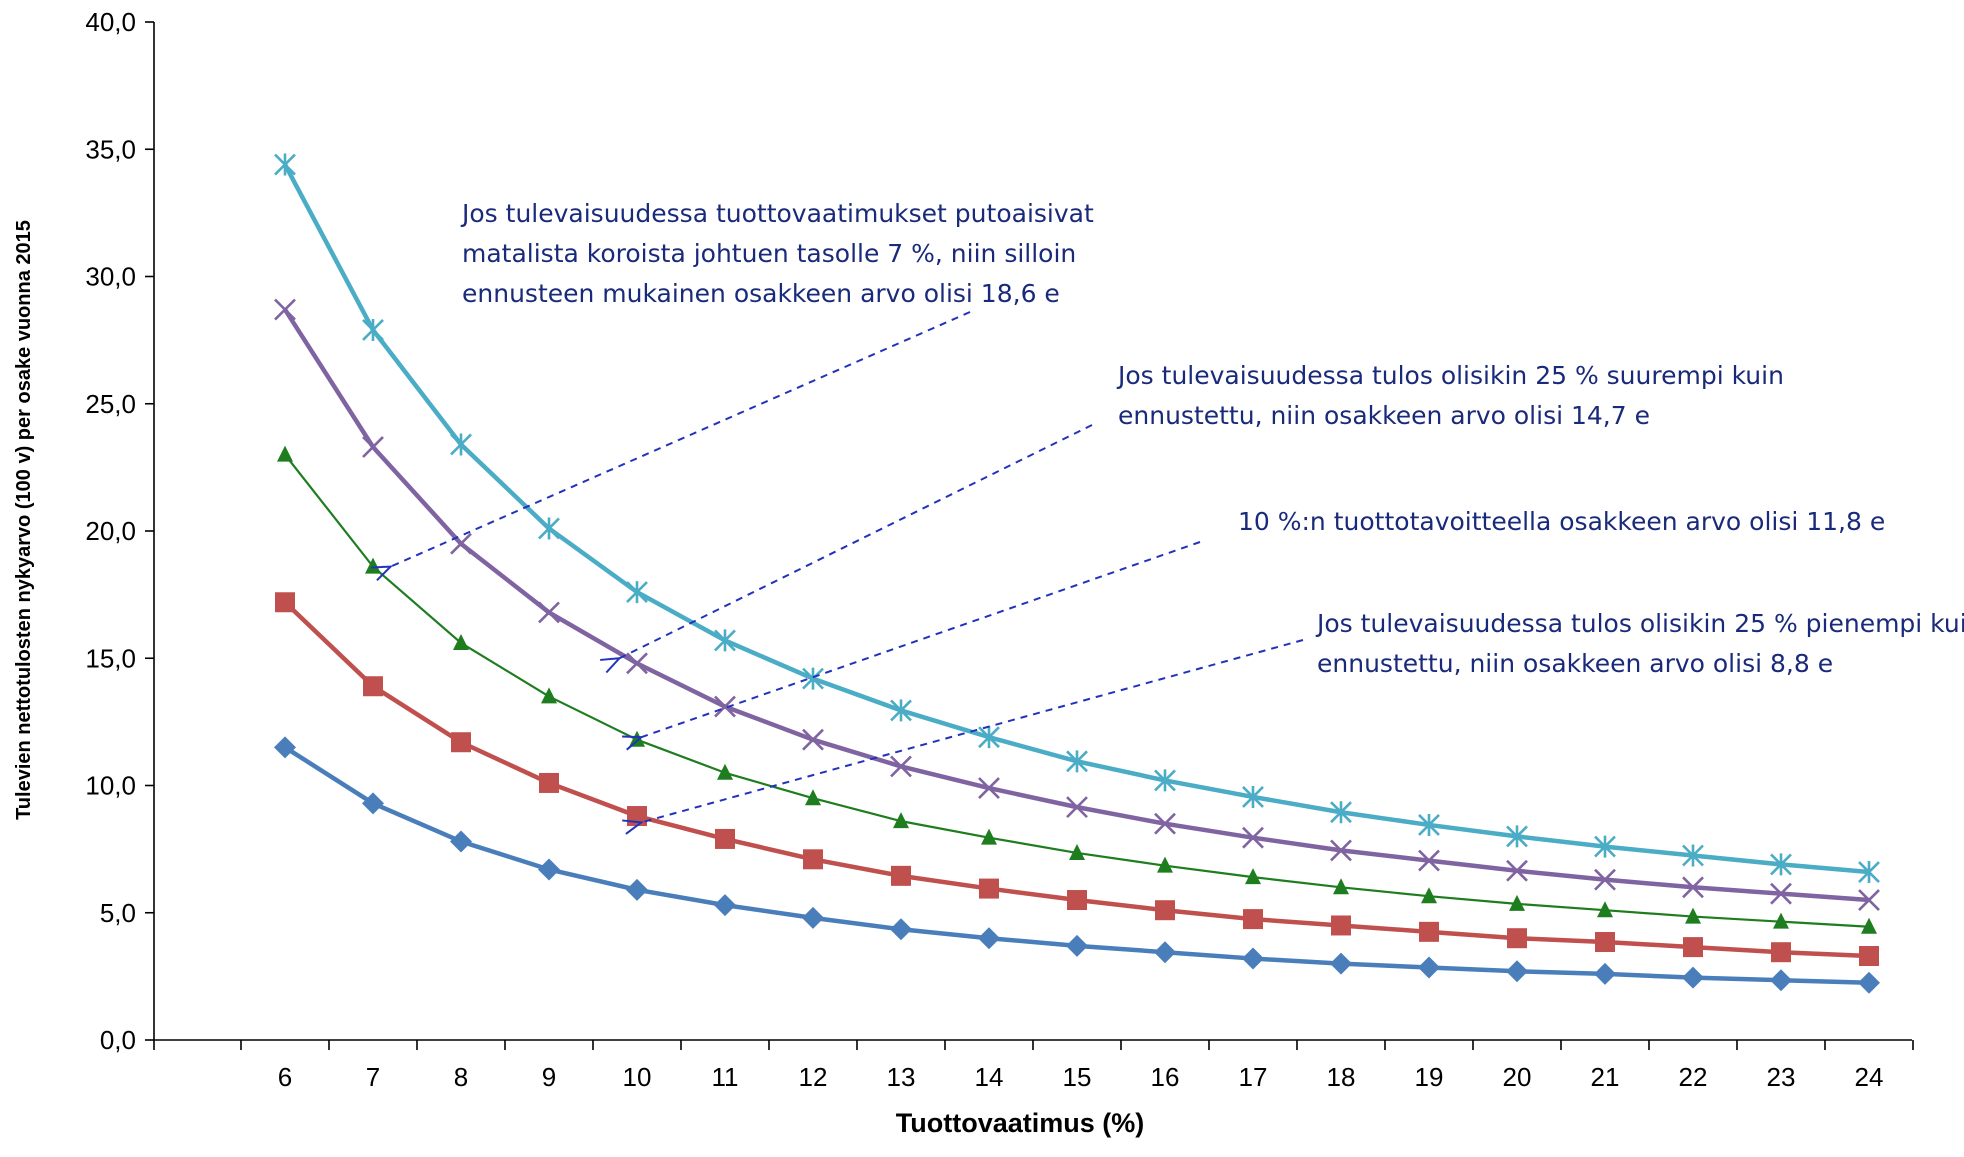 This screenshot has width=1964, height=1157. What do you see at coordinates (1341, 1077) in the screenshot?
I see `x-tick-label: 18` at bounding box center [1341, 1077].